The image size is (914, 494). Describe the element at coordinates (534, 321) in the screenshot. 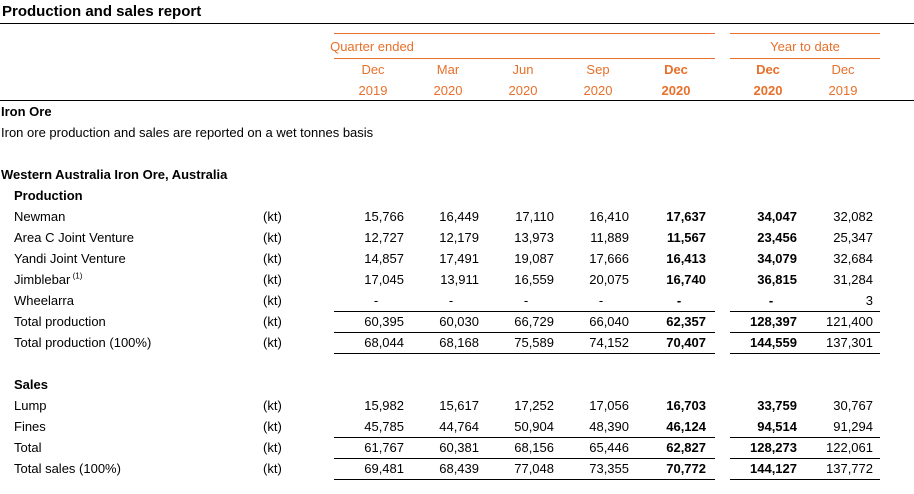

I see `production-cell: 66,729` at that location.